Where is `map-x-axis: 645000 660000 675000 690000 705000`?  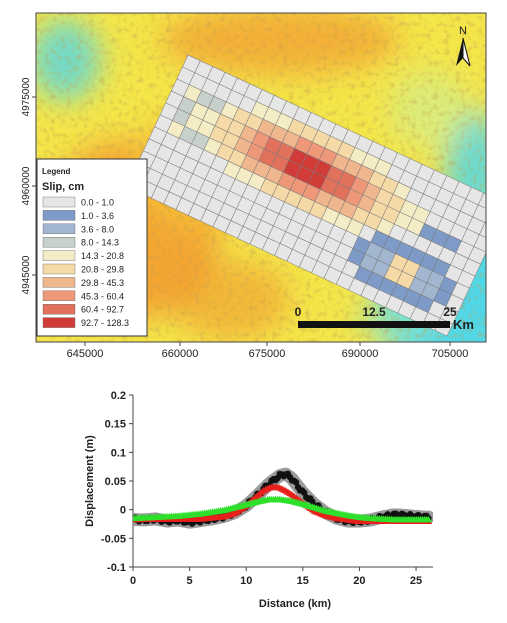
map-x-axis: 645000 660000 675000 690000 705000 is located at coordinates (268, 351).